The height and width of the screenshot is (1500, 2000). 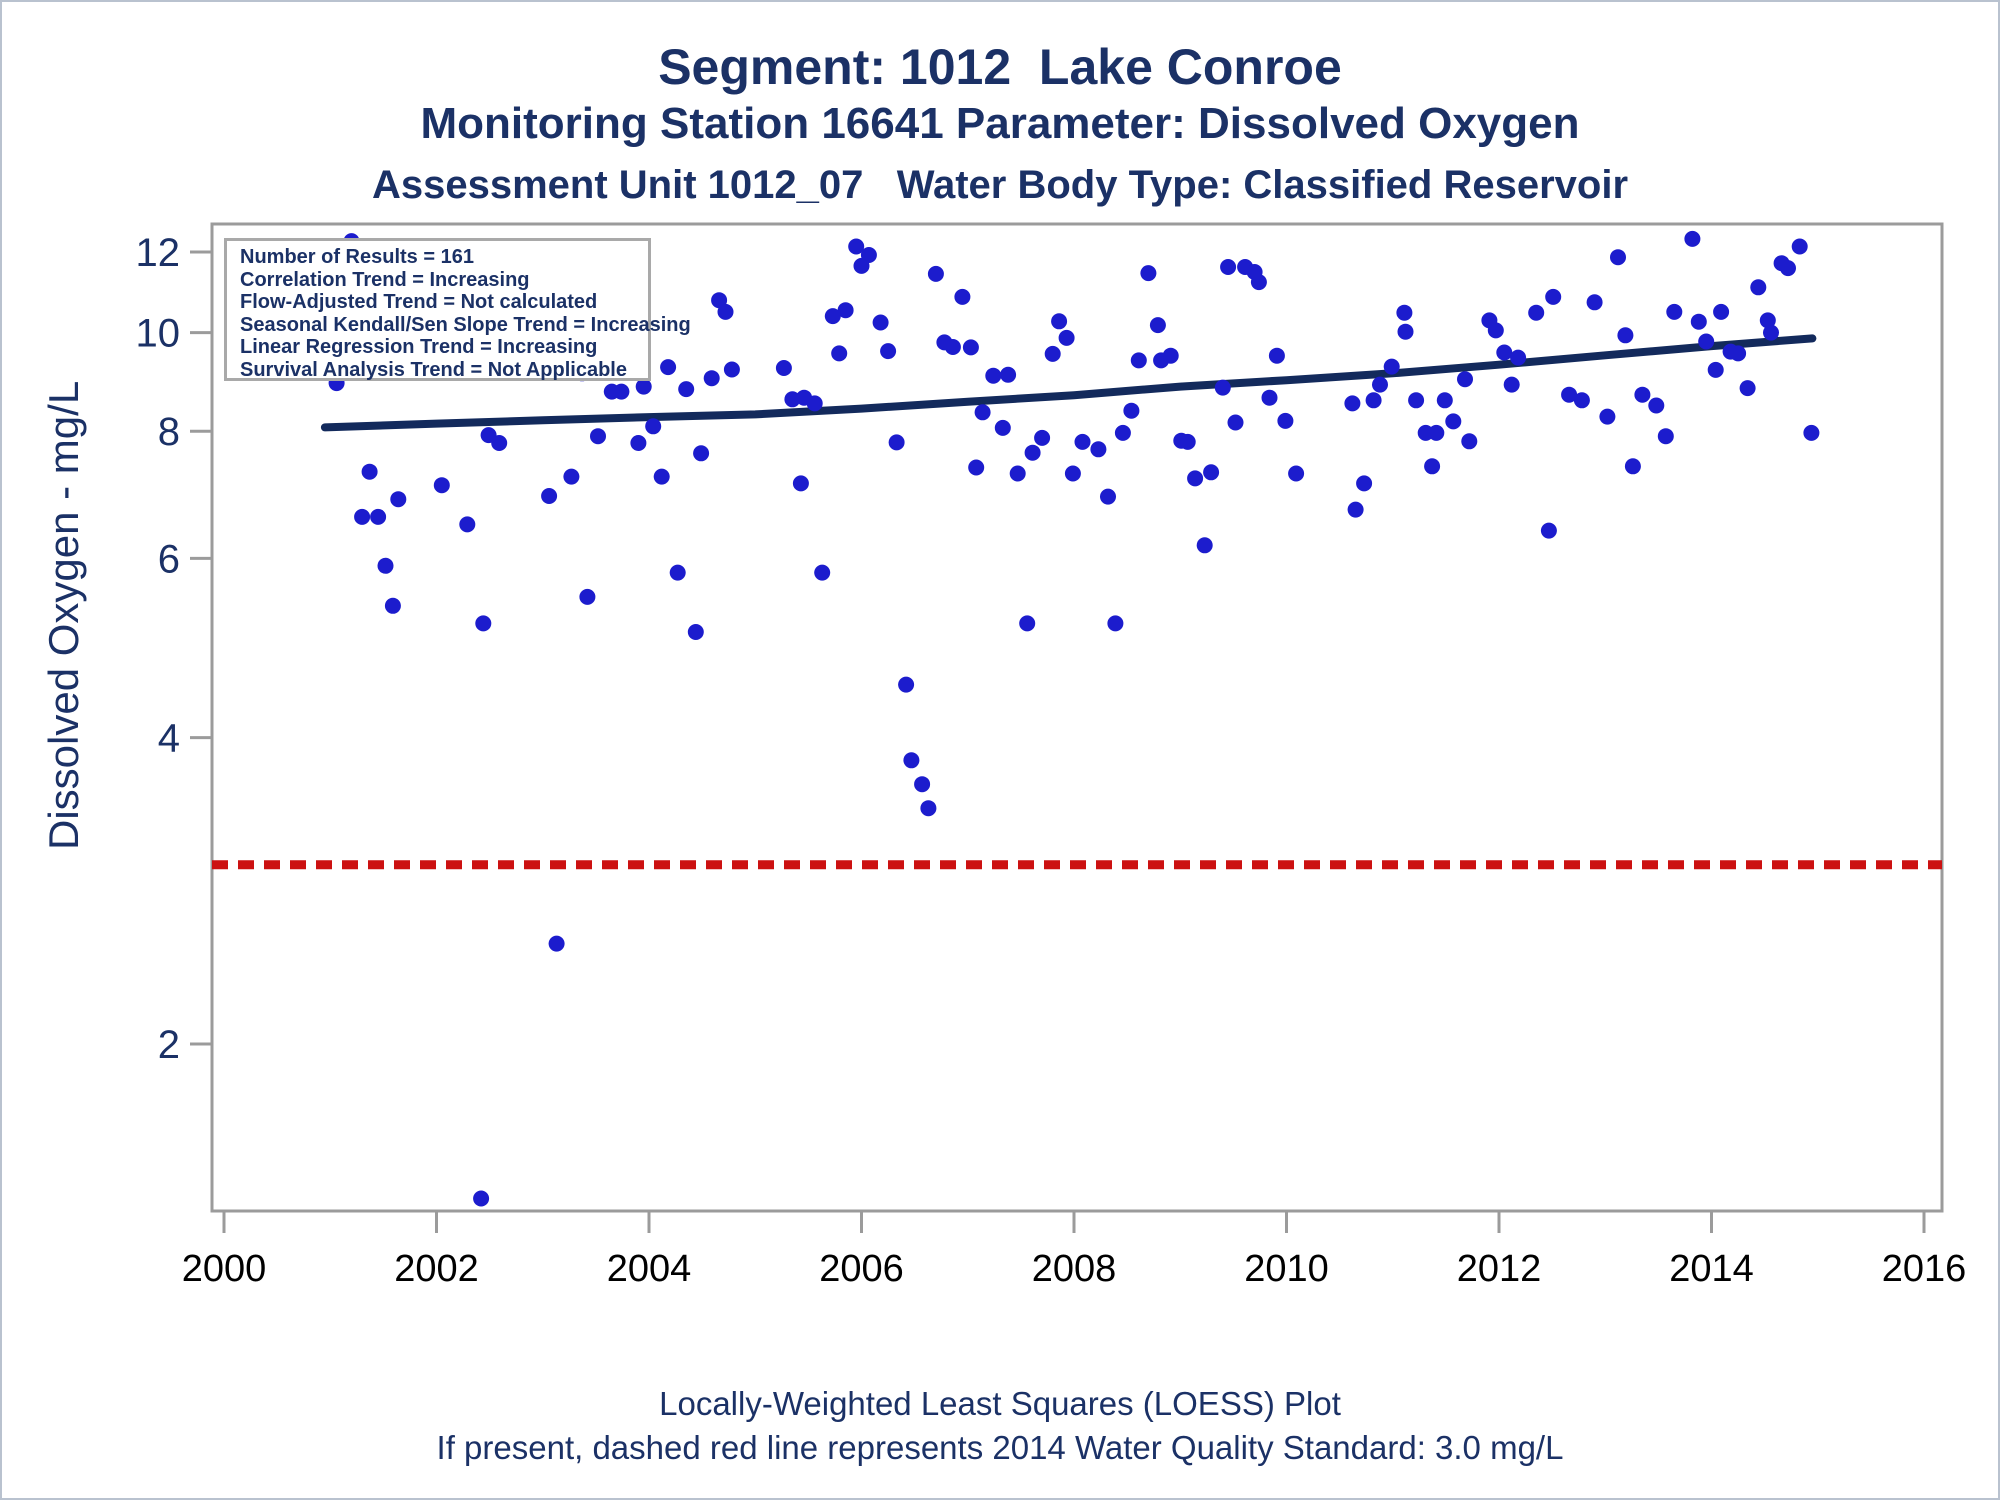 What do you see at coordinates (169, 559) in the screenshot?
I see `y-tick-label: 6` at bounding box center [169, 559].